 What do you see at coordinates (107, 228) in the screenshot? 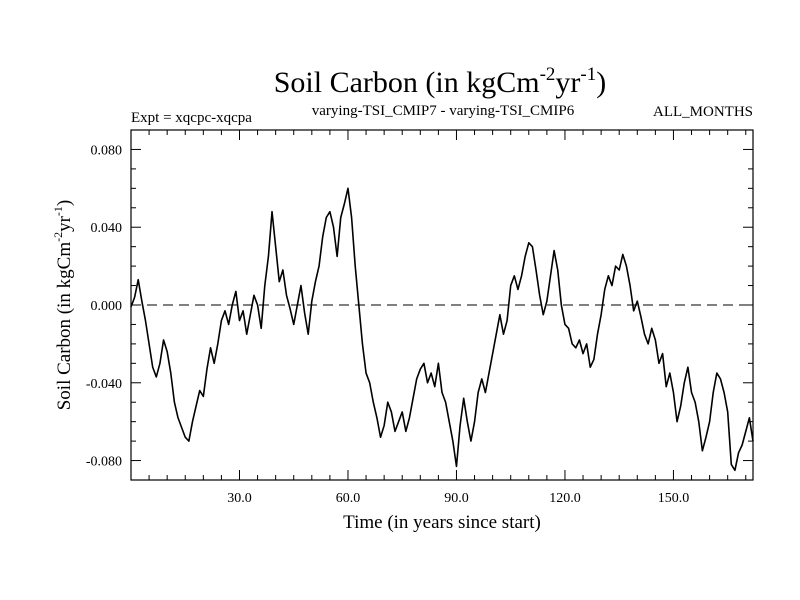
I see `y-tick-label: 0.040` at bounding box center [107, 228].